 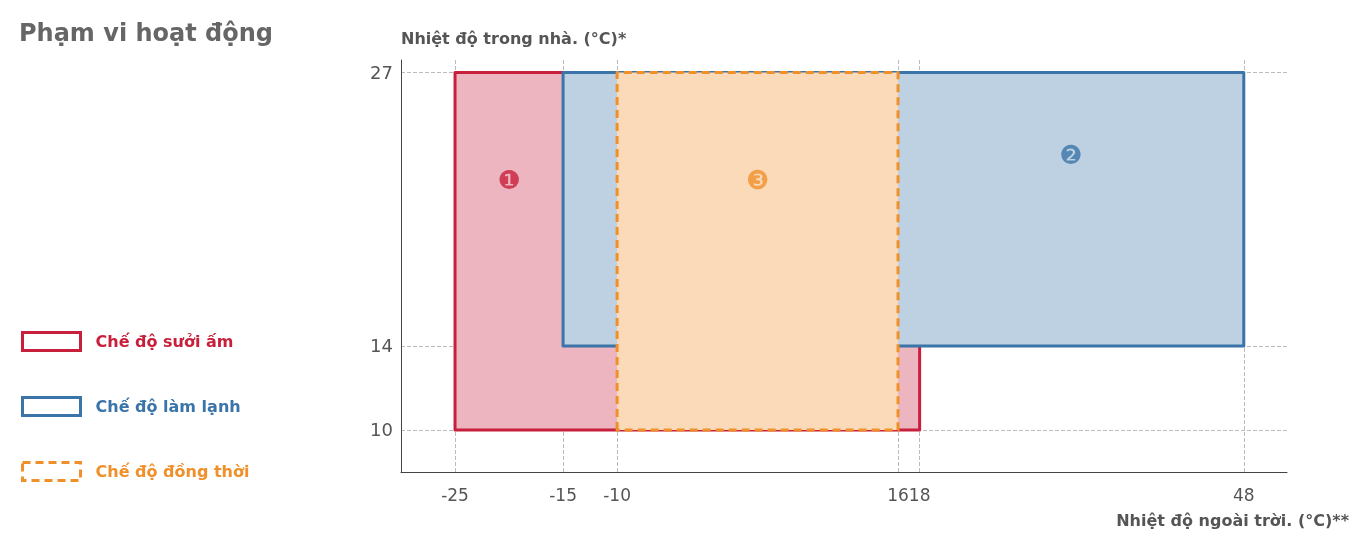 What do you see at coordinates (172, 471) in the screenshot?
I see `legend-label: Chế độ đồng thời` at bounding box center [172, 471].